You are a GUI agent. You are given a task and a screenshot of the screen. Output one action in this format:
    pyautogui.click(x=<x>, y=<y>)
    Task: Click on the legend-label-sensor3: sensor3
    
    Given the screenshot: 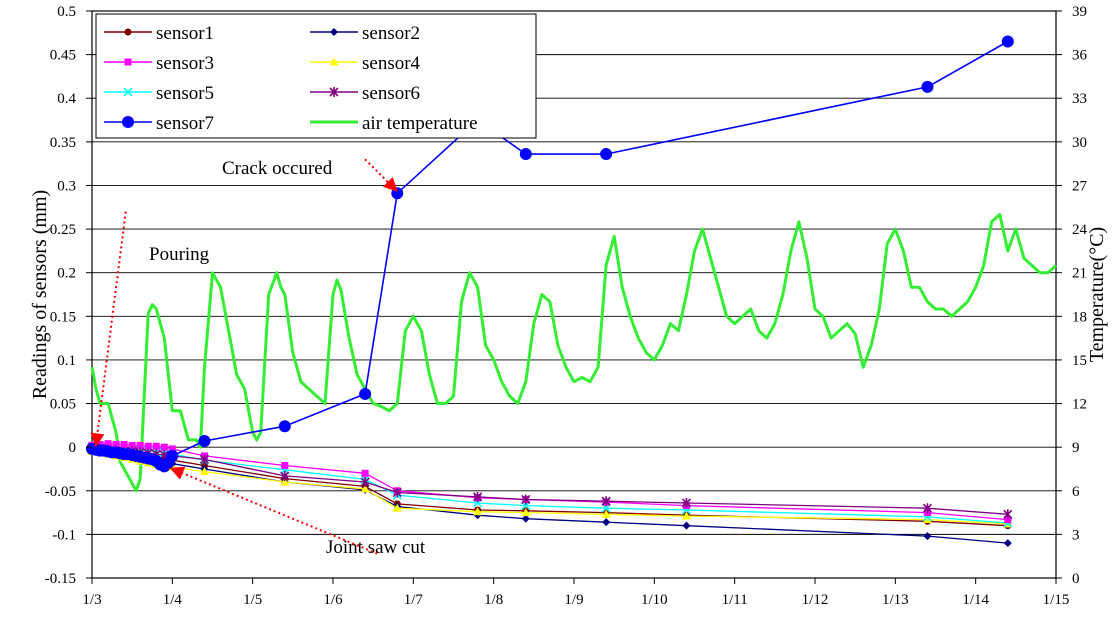 What is the action you would take?
    pyautogui.click(x=185, y=63)
    